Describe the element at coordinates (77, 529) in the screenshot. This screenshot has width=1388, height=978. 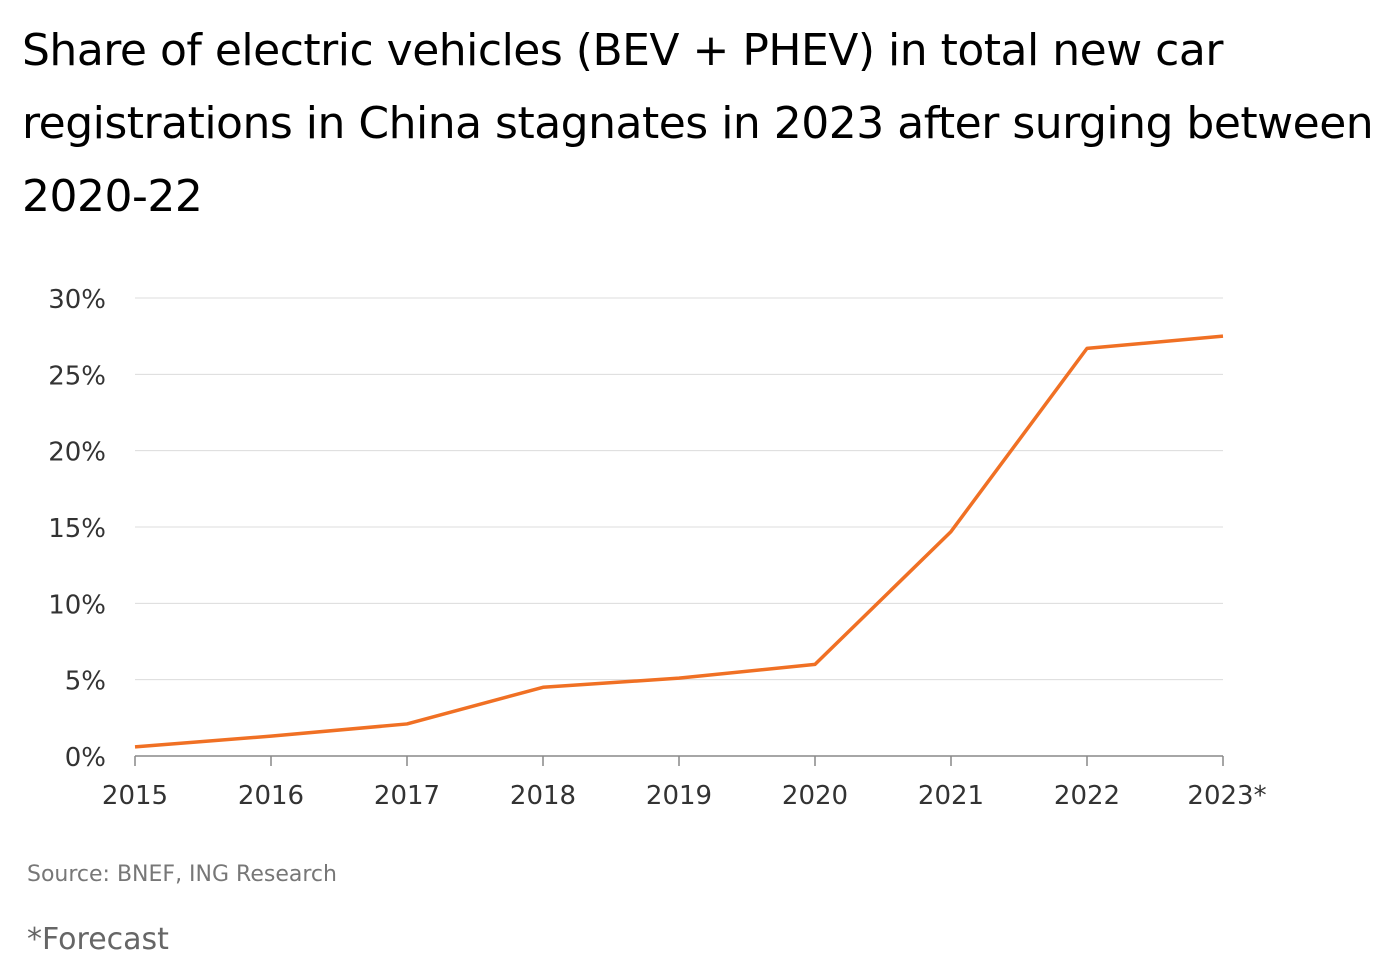
I see `y-tick-label: 15%` at that location.